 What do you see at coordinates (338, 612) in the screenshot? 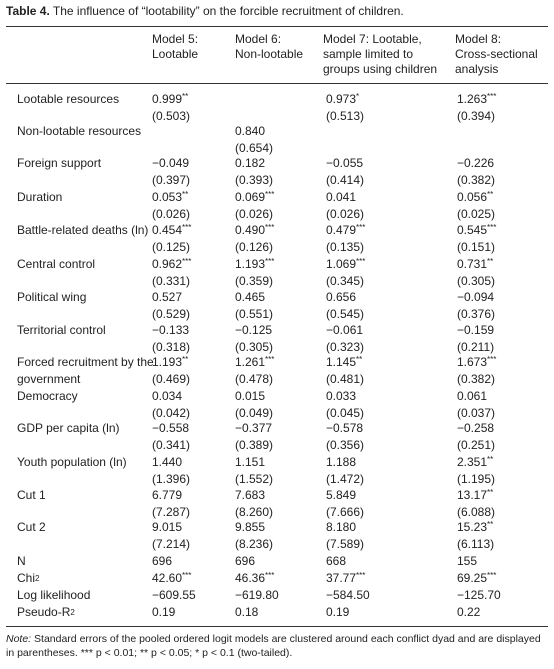
I see `stats-value: 0.19` at bounding box center [338, 612].